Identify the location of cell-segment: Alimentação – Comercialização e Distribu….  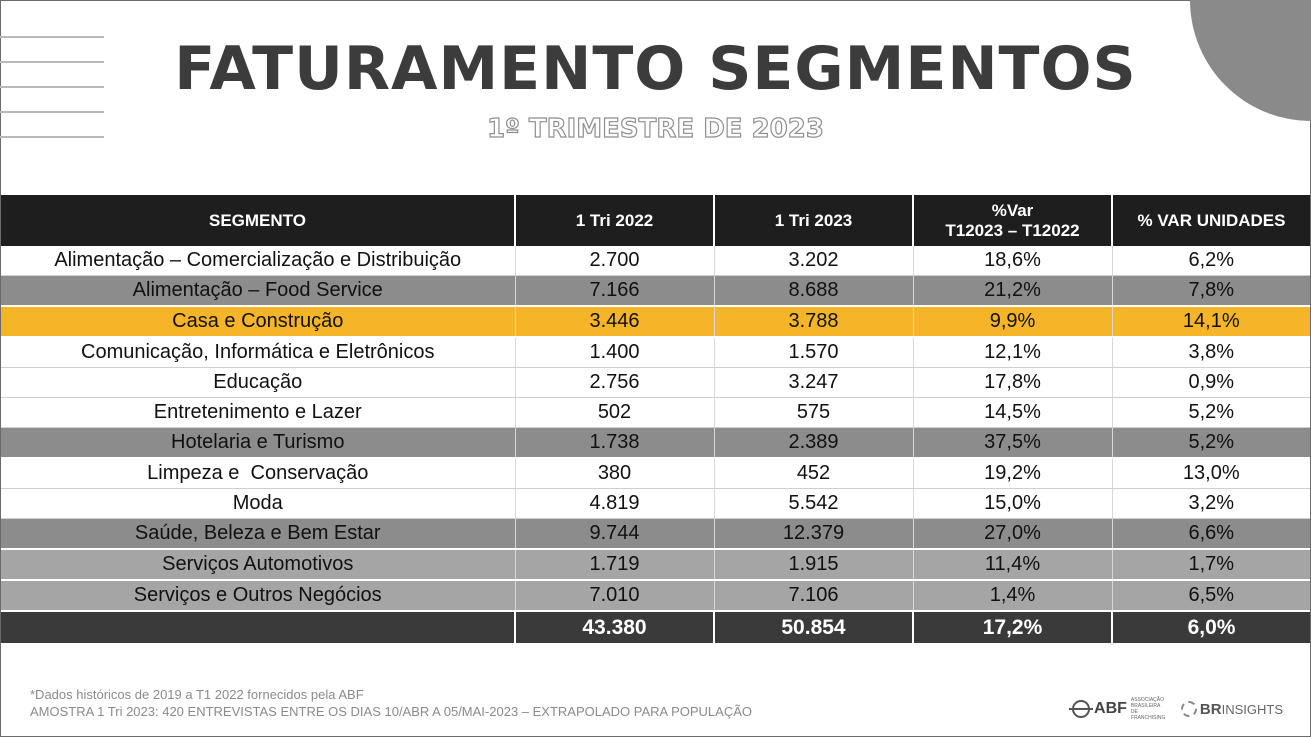
(258, 261).